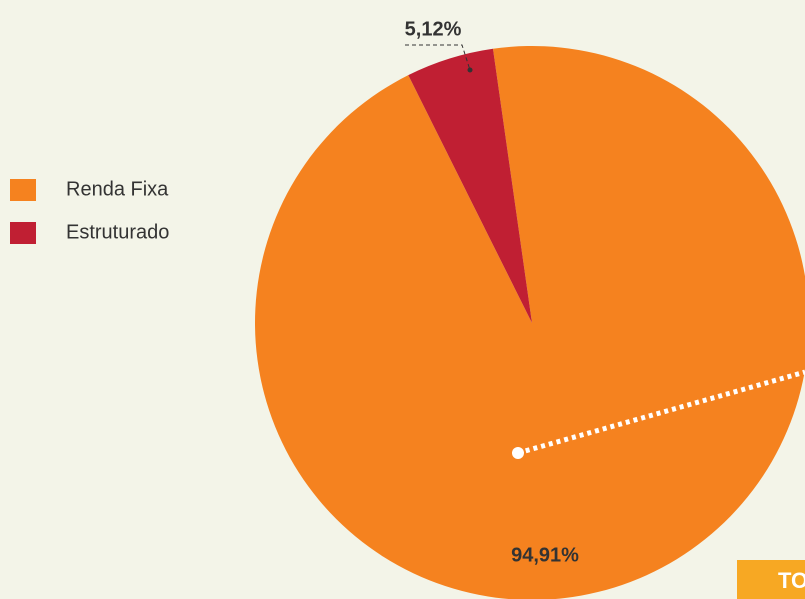 This screenshot has width=805, height=599. What do you see at coordinates (433, 29) in the screenshot?
I see `data-label: 5,12%` at bounding box center [433, 29].